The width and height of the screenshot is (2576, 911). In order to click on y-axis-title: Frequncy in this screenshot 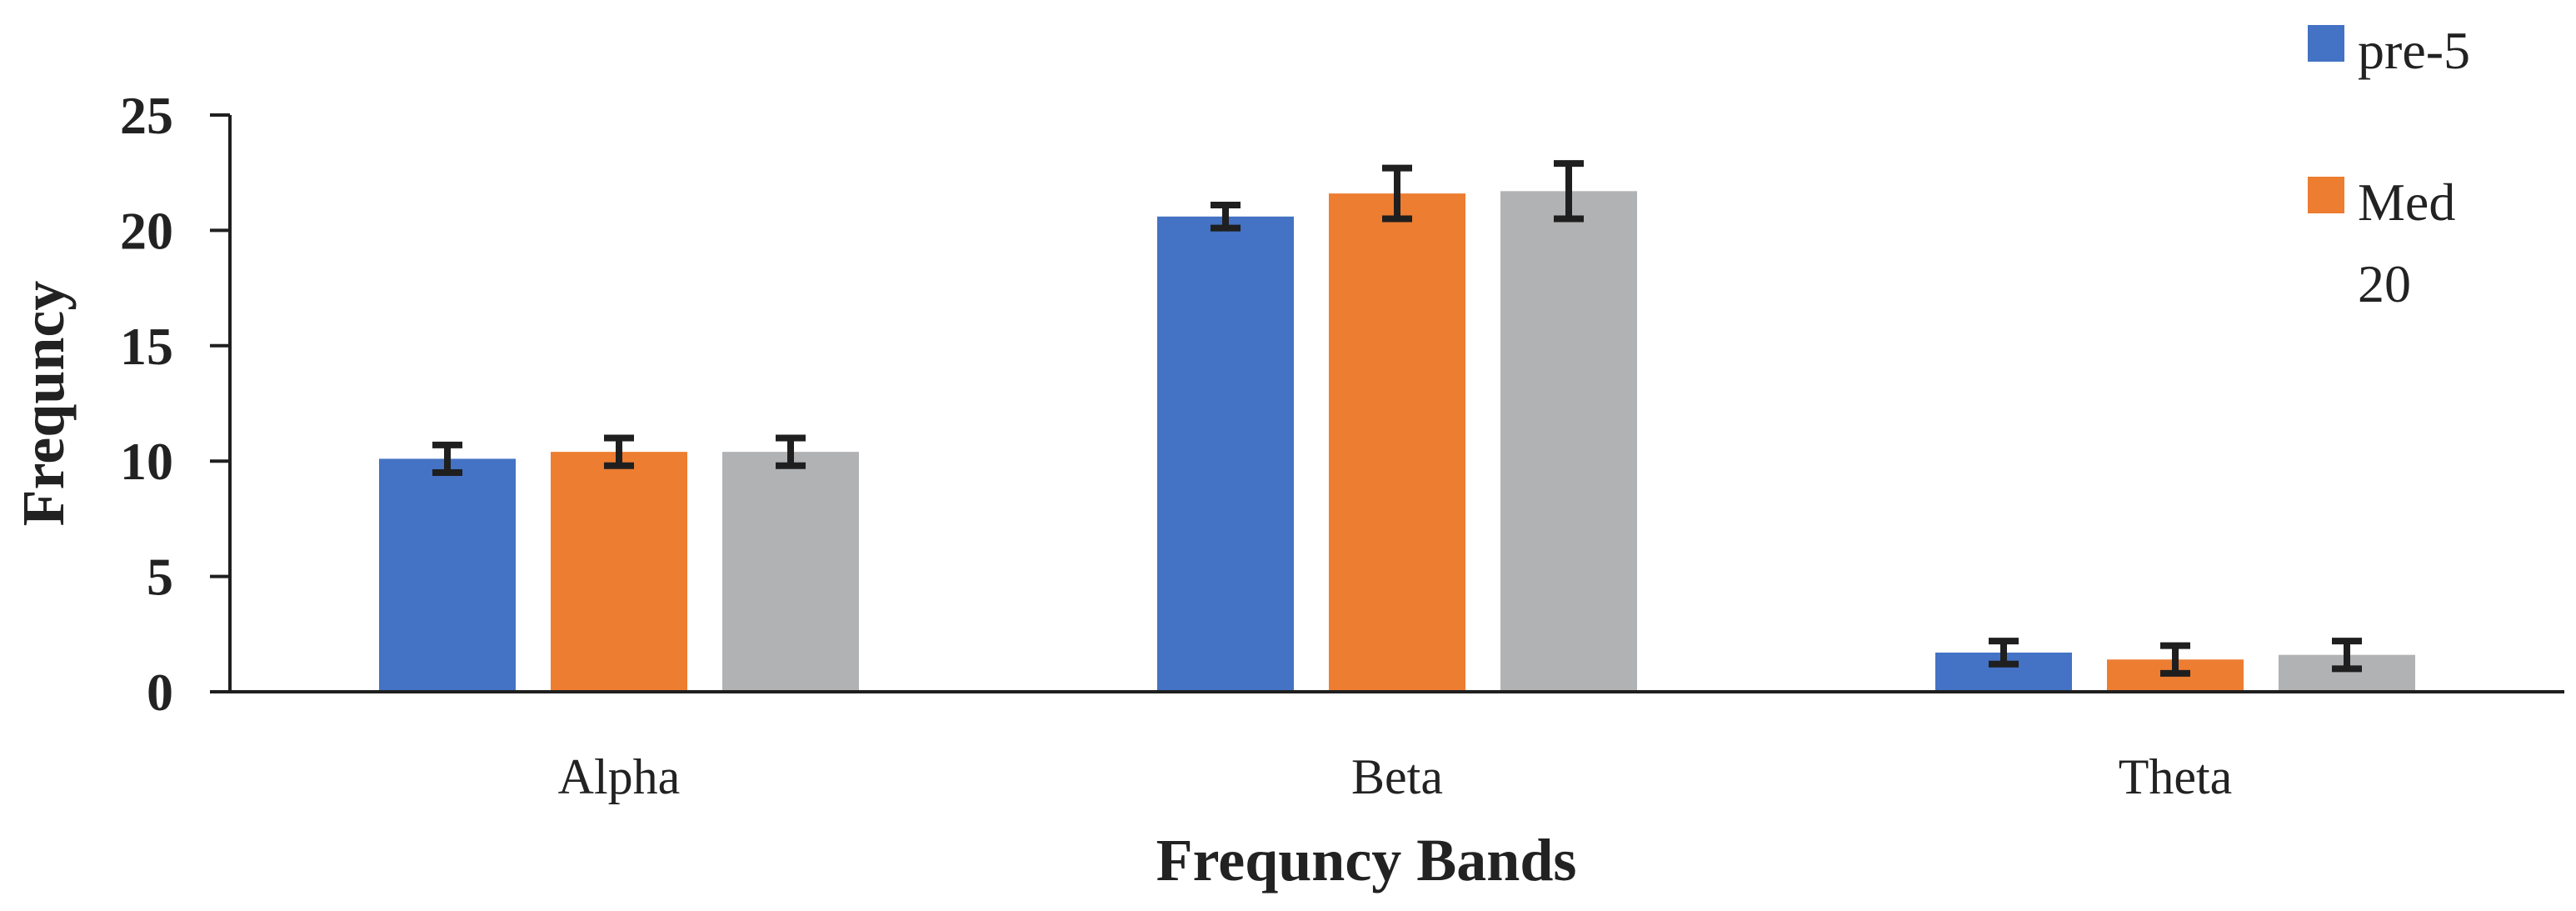, I will do `click(43, 404)`.